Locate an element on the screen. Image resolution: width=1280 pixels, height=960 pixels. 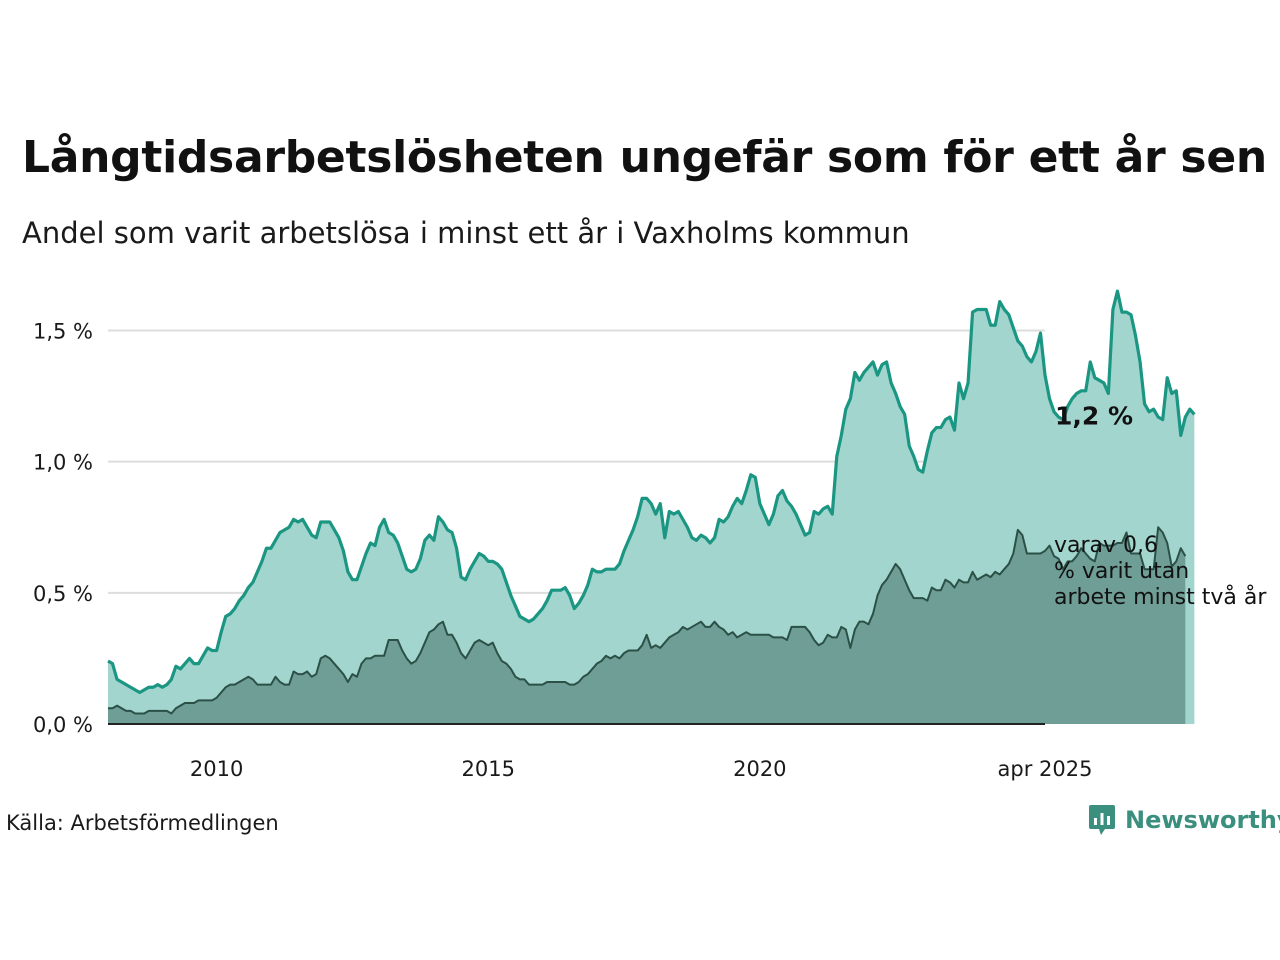
brand-name: Newsworthy is located at coordinates (1202, 820).